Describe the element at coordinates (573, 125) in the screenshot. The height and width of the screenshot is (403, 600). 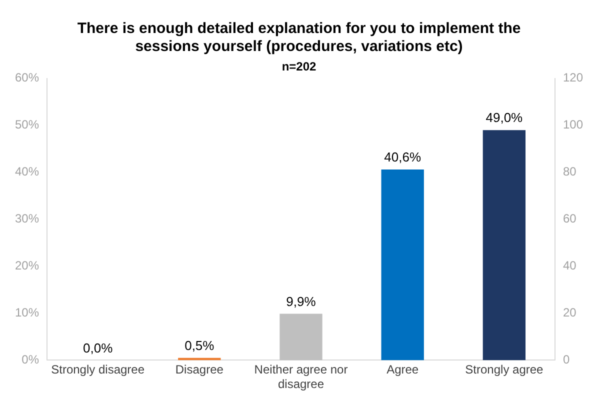
I see `y2-tick-label: 100` at that location.